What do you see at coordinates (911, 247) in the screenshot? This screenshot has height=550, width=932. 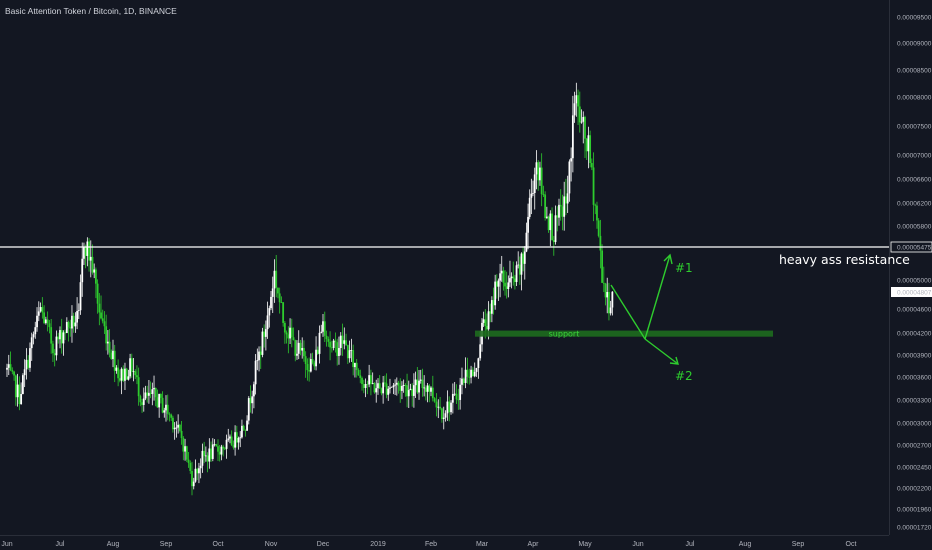 I see `resistance-price-tag: 0.00005475` at bounding box center [911, 247].